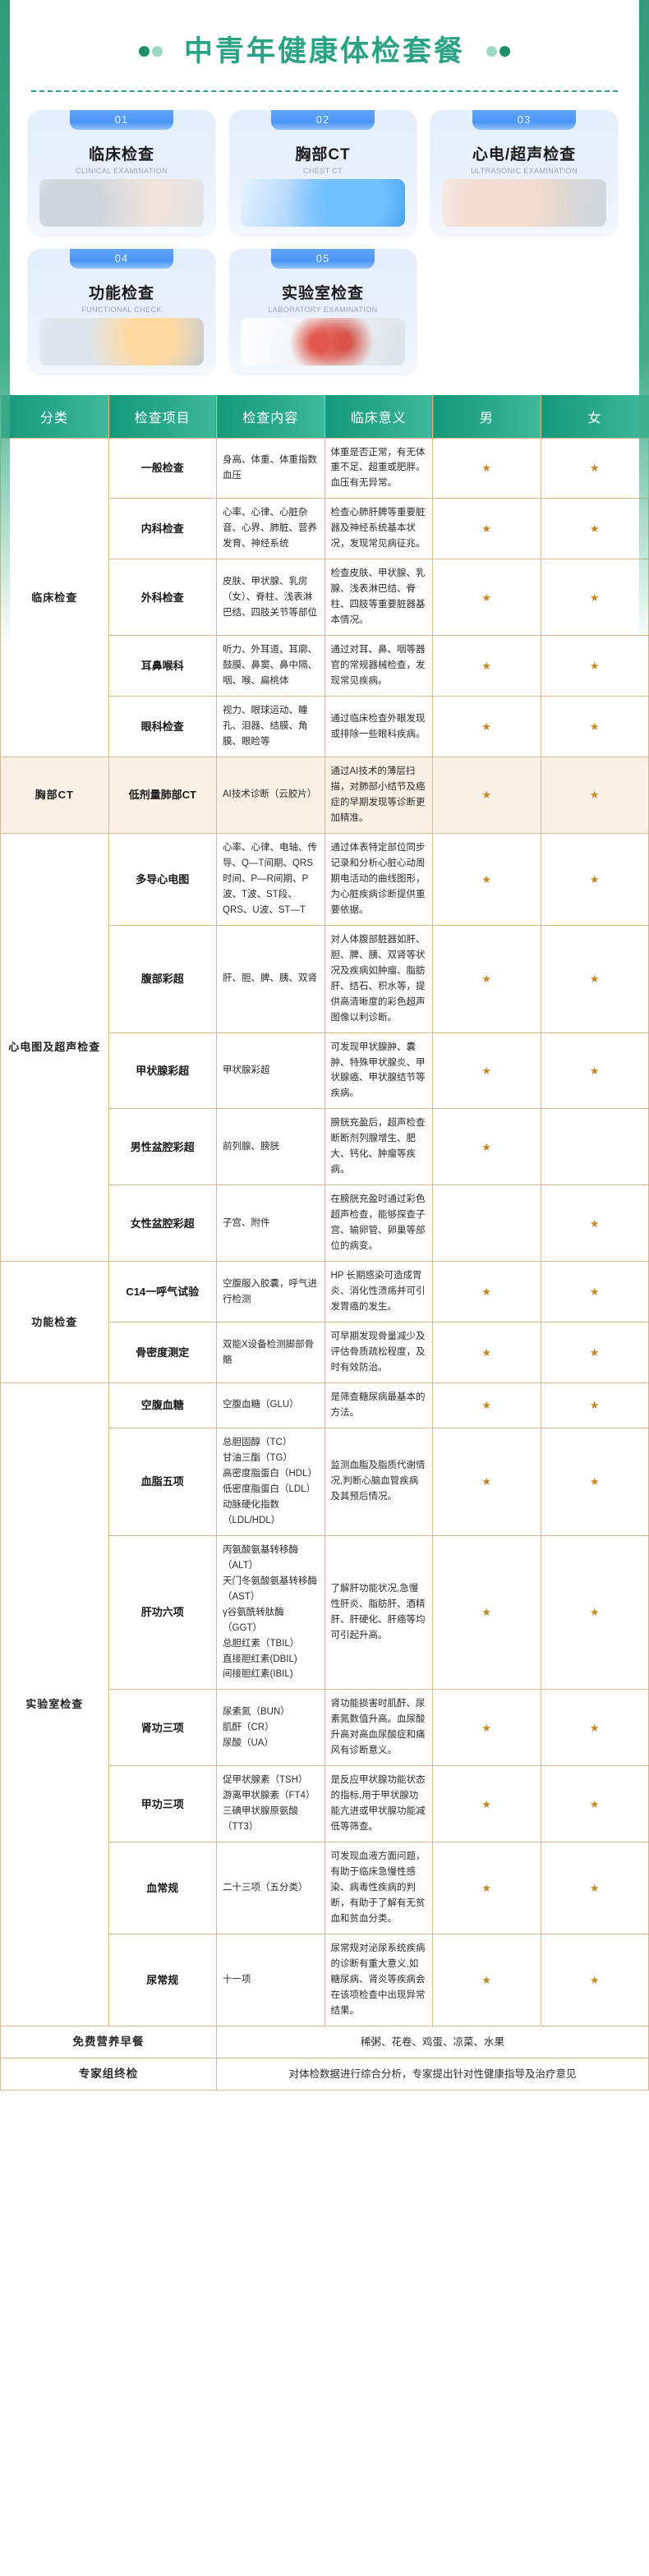 The width and height of the screenshot is (649, 2576). I want to click on cell-meaning: 肾功能损害时肌酐、尿素氮数值升高。血尿酸升高对高血尿酸症和痛风有诊断意义。, so click(378, 1728).